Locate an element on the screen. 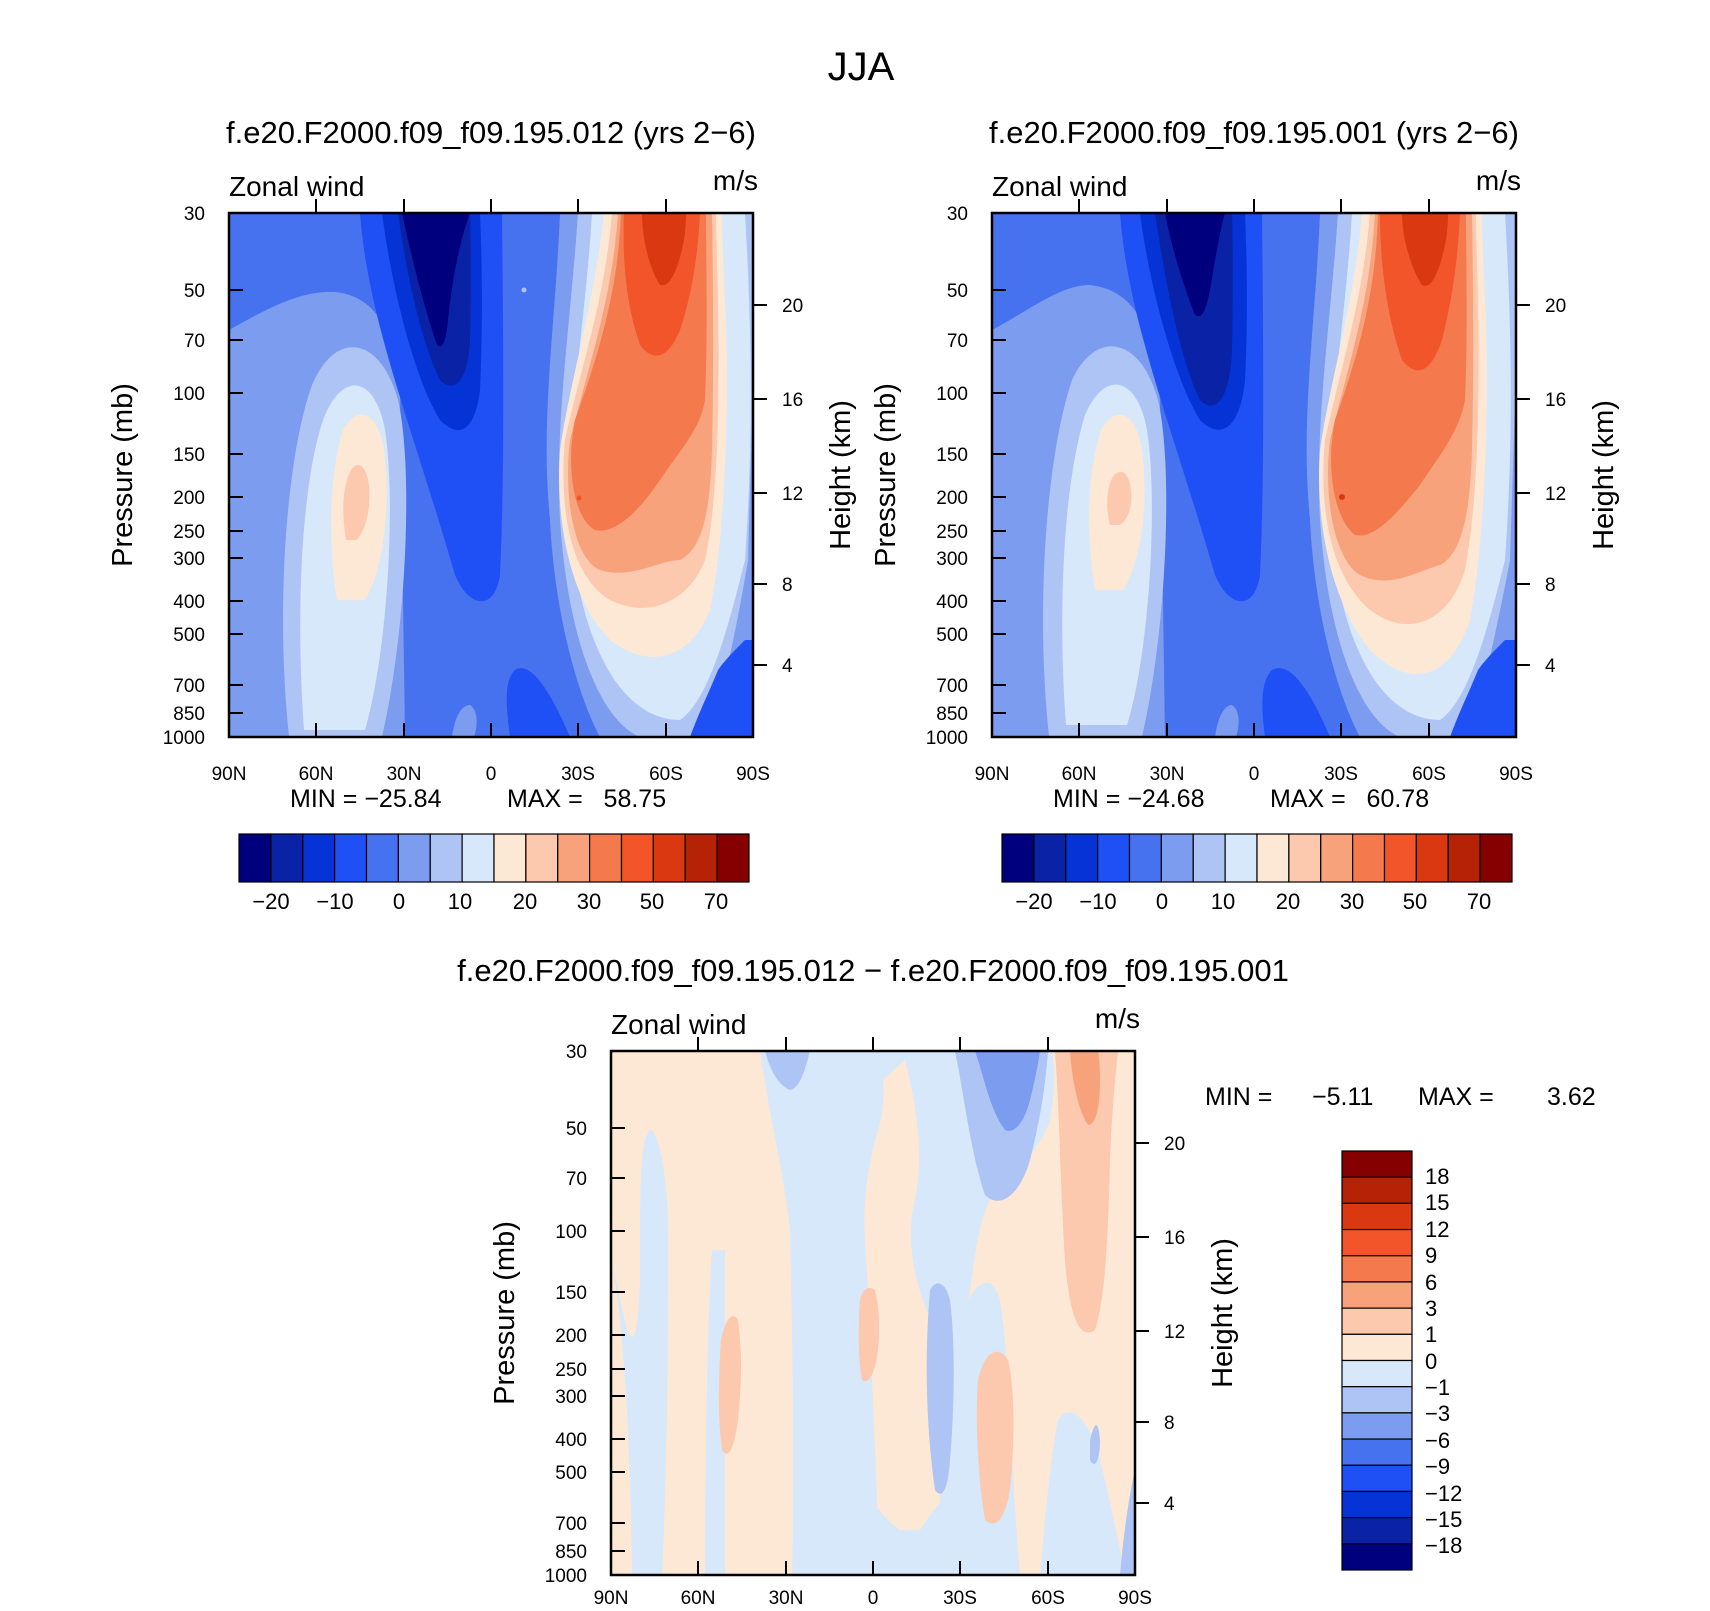 The width and height of the screenshot is (1710, 1611). panel-a-max-label: MAX = 58.75 is located at coordinates (586, 799).